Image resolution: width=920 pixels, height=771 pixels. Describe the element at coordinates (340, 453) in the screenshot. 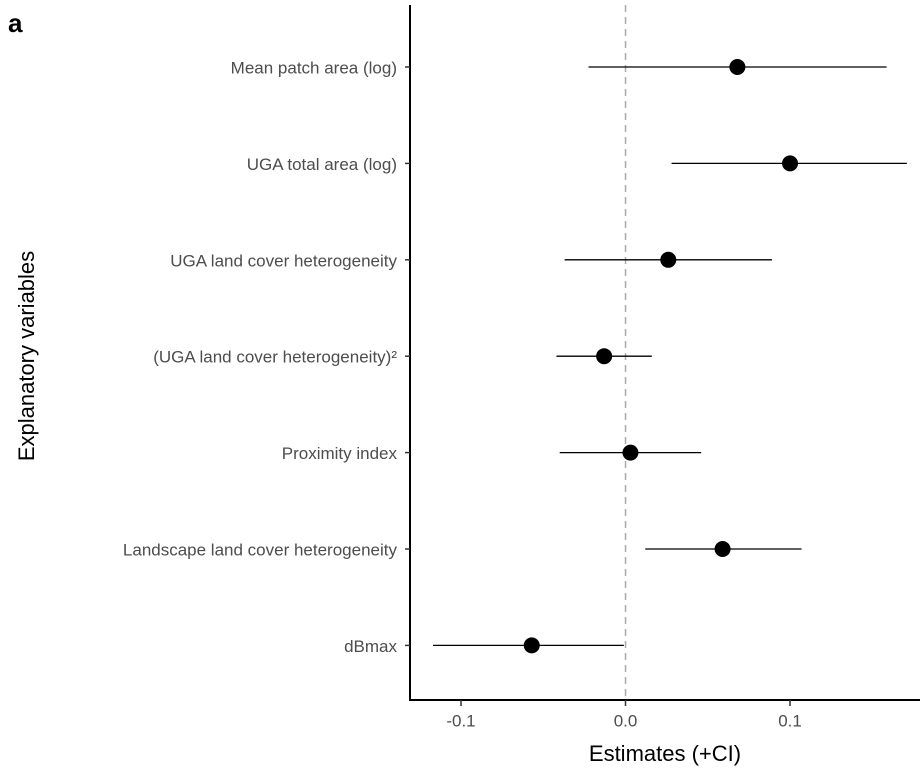

I see `category-label: Proximity index` at that location.